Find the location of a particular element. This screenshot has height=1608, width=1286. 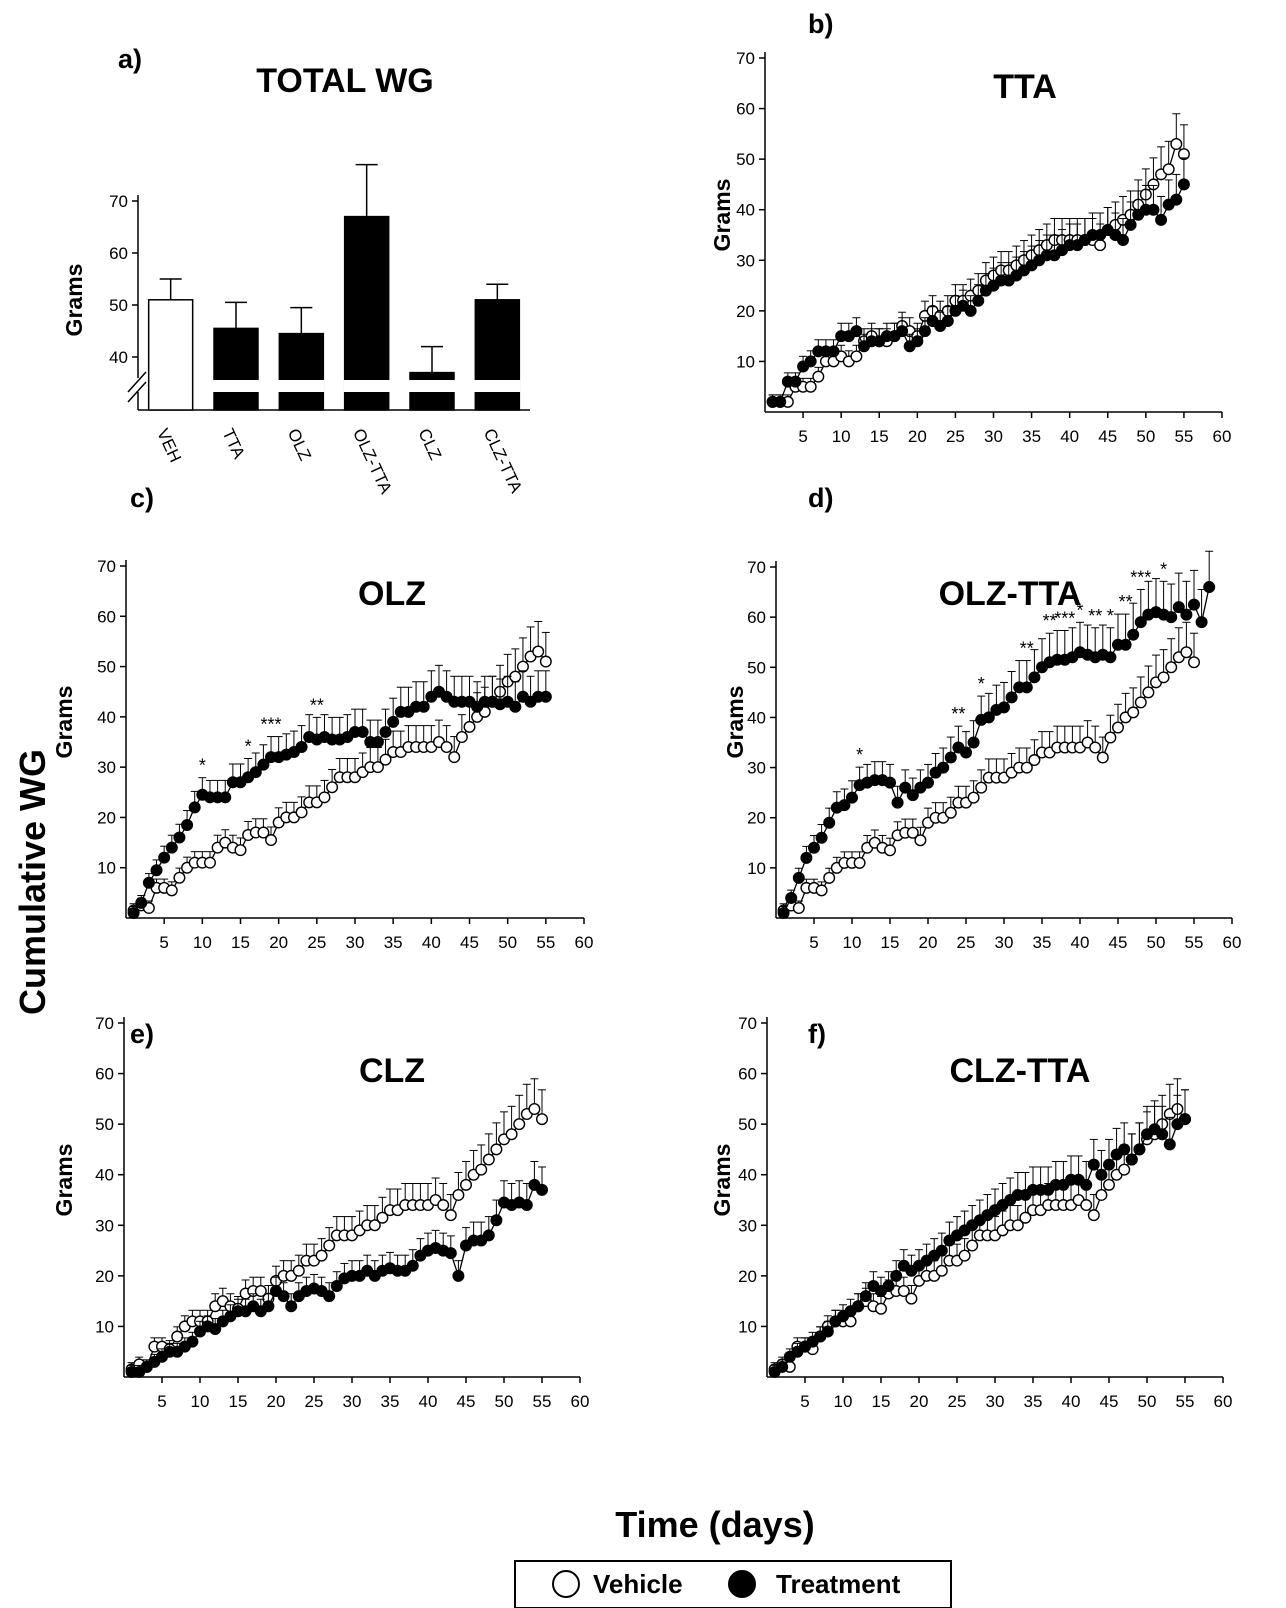

panel-e-x-tick-label: 20 is located at coordinates (276, 1401).